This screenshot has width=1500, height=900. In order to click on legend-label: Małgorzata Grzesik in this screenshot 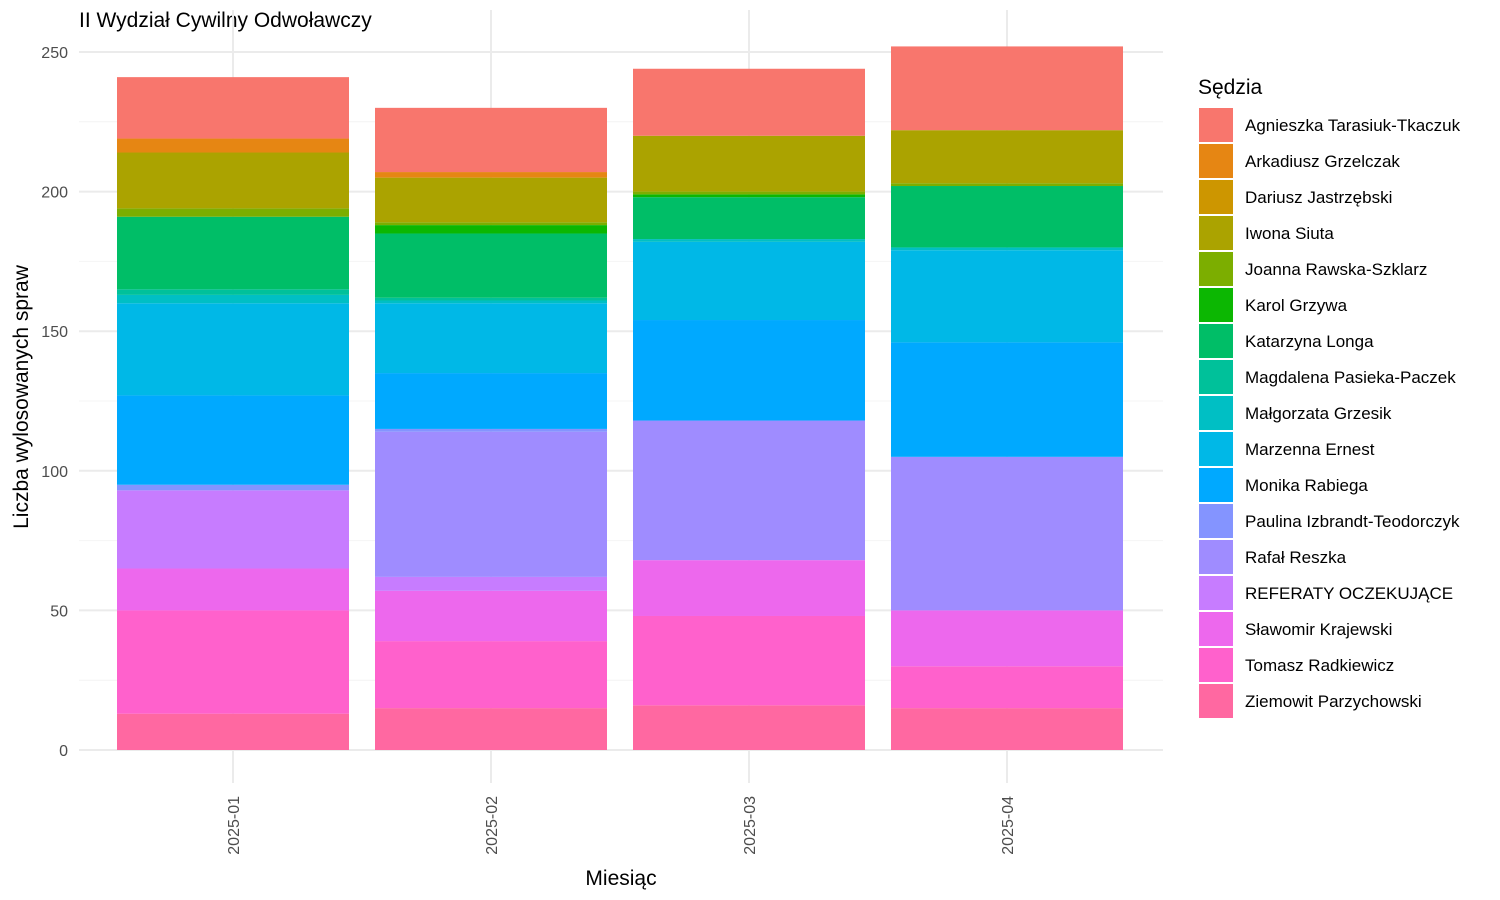, I will do `click(1318, 413)`.